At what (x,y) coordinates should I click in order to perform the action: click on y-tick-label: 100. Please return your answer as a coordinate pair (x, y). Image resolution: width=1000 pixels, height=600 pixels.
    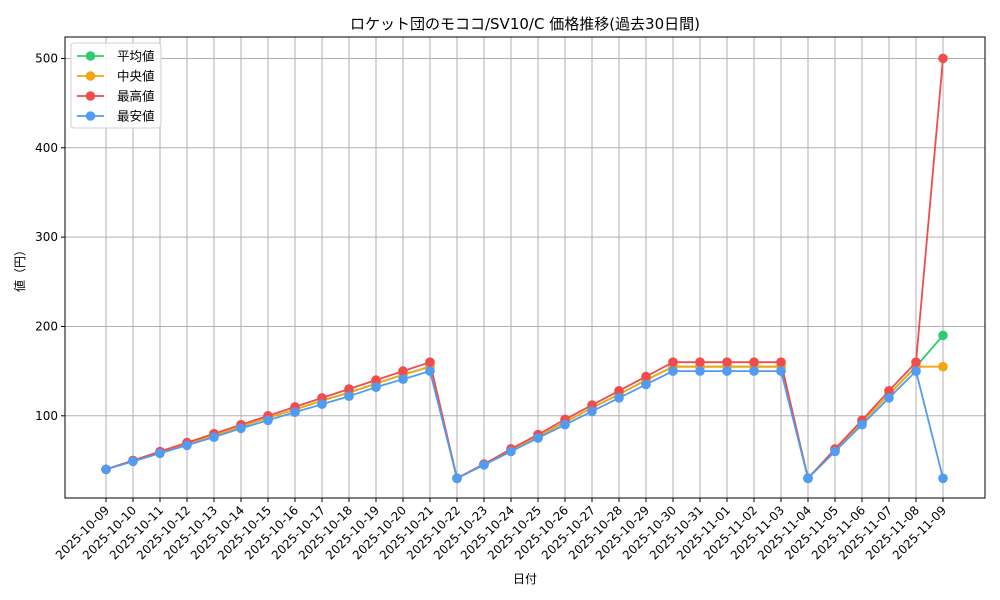
    Looking at the image, I should click on (46, 416).